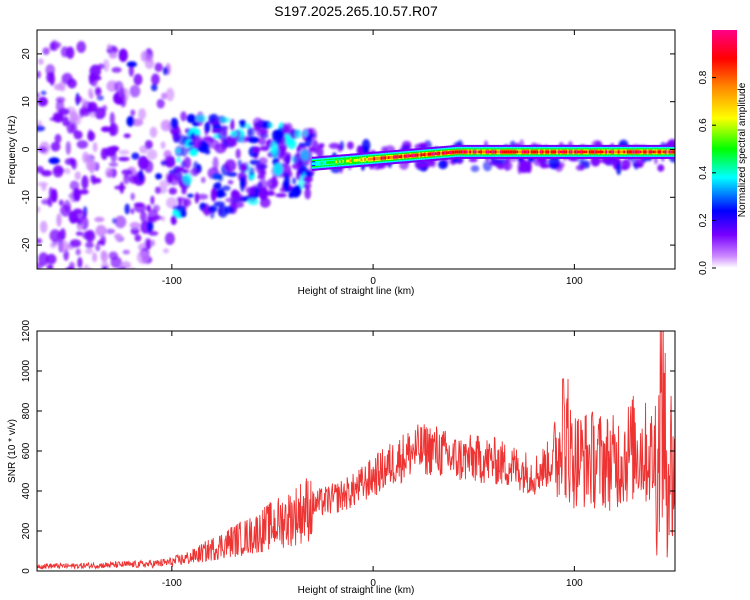 This screenshot has width=750, height=600. I want to click on spectrogram-xtick-label: 100, so click(574, 281).